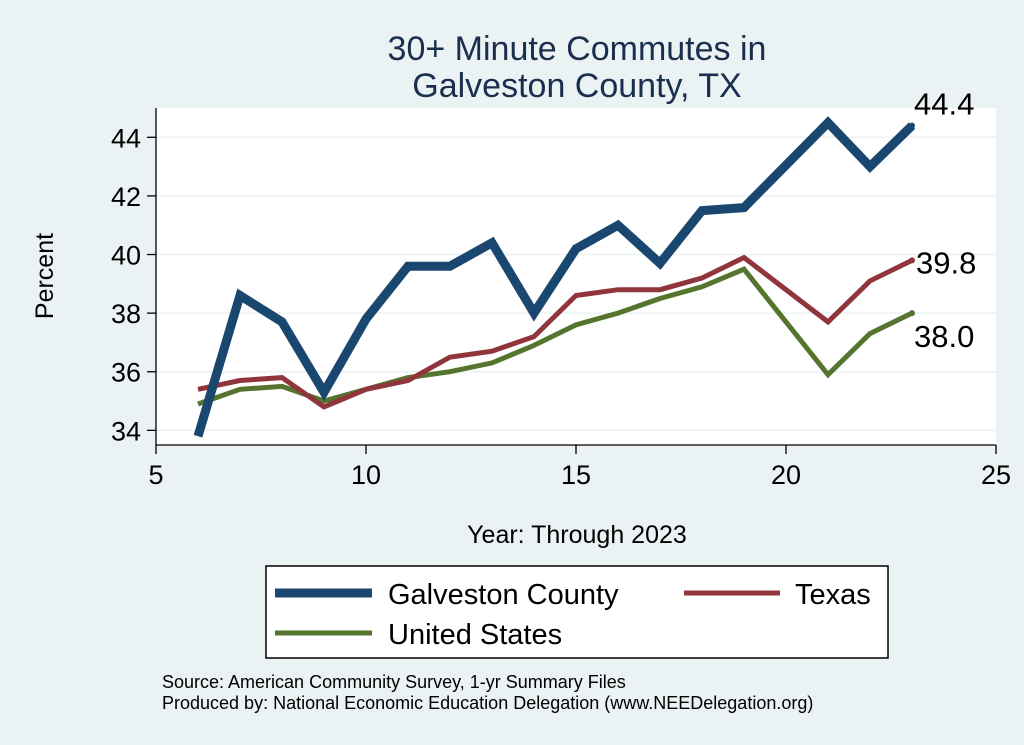  I want to click on y-tick-label: 40, so click(126, 256).